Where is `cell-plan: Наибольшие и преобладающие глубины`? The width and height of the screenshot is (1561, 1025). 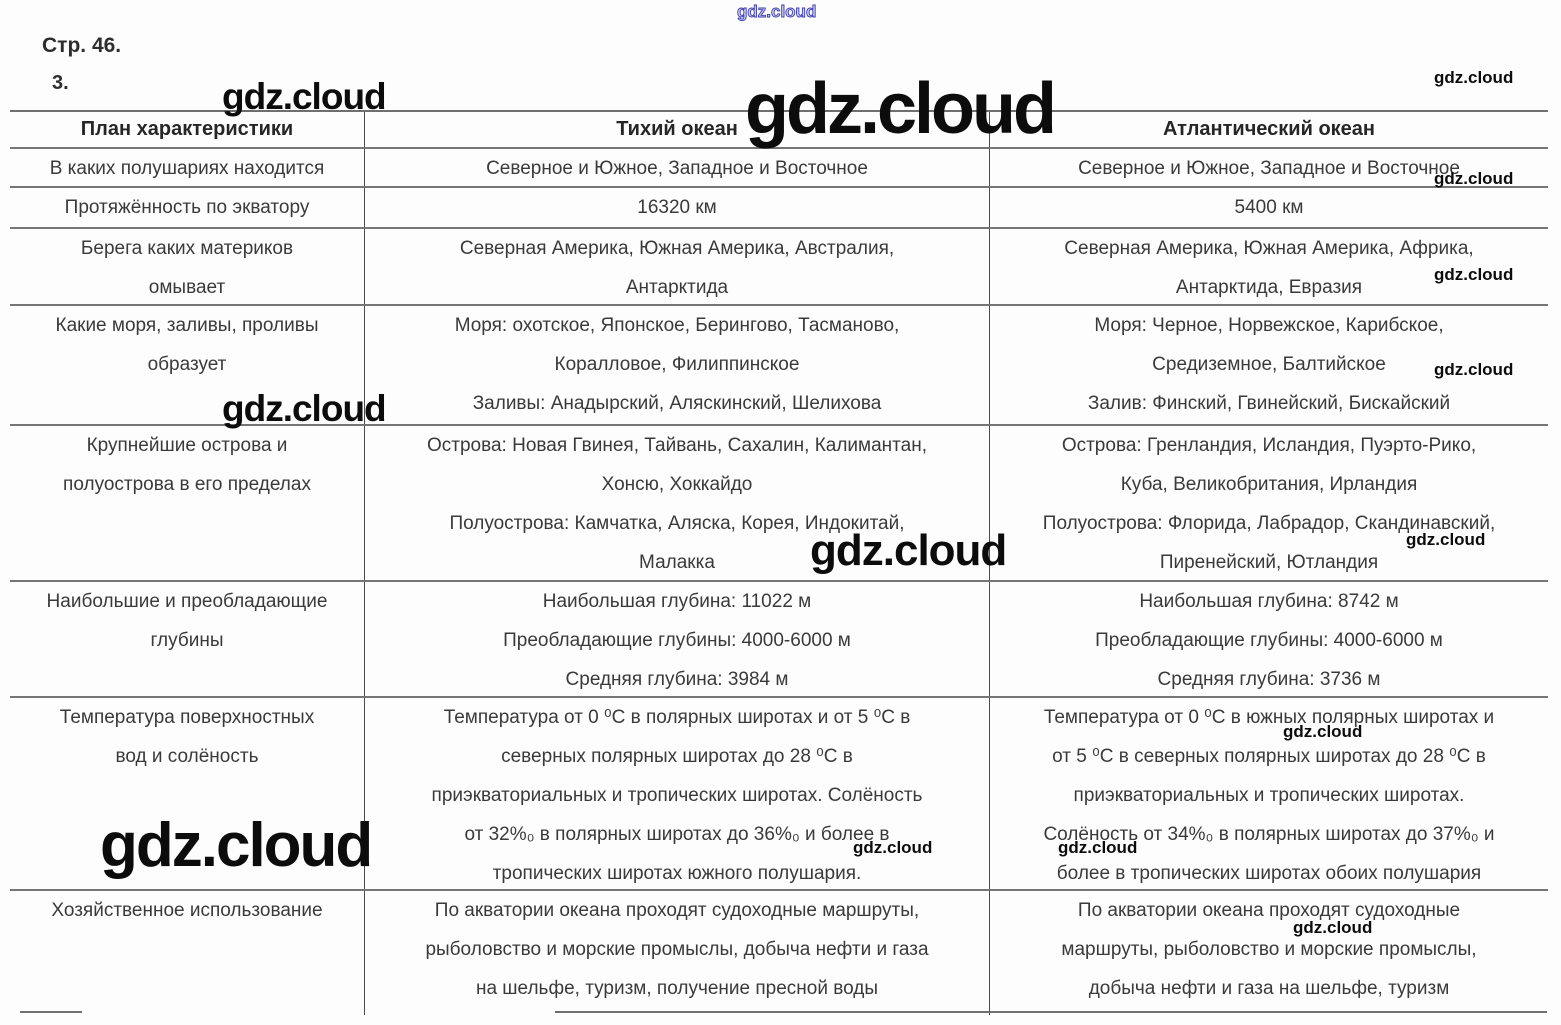
cell-plan: Наибольшие и преобладающие глубины is located at coordinates (187, 639).